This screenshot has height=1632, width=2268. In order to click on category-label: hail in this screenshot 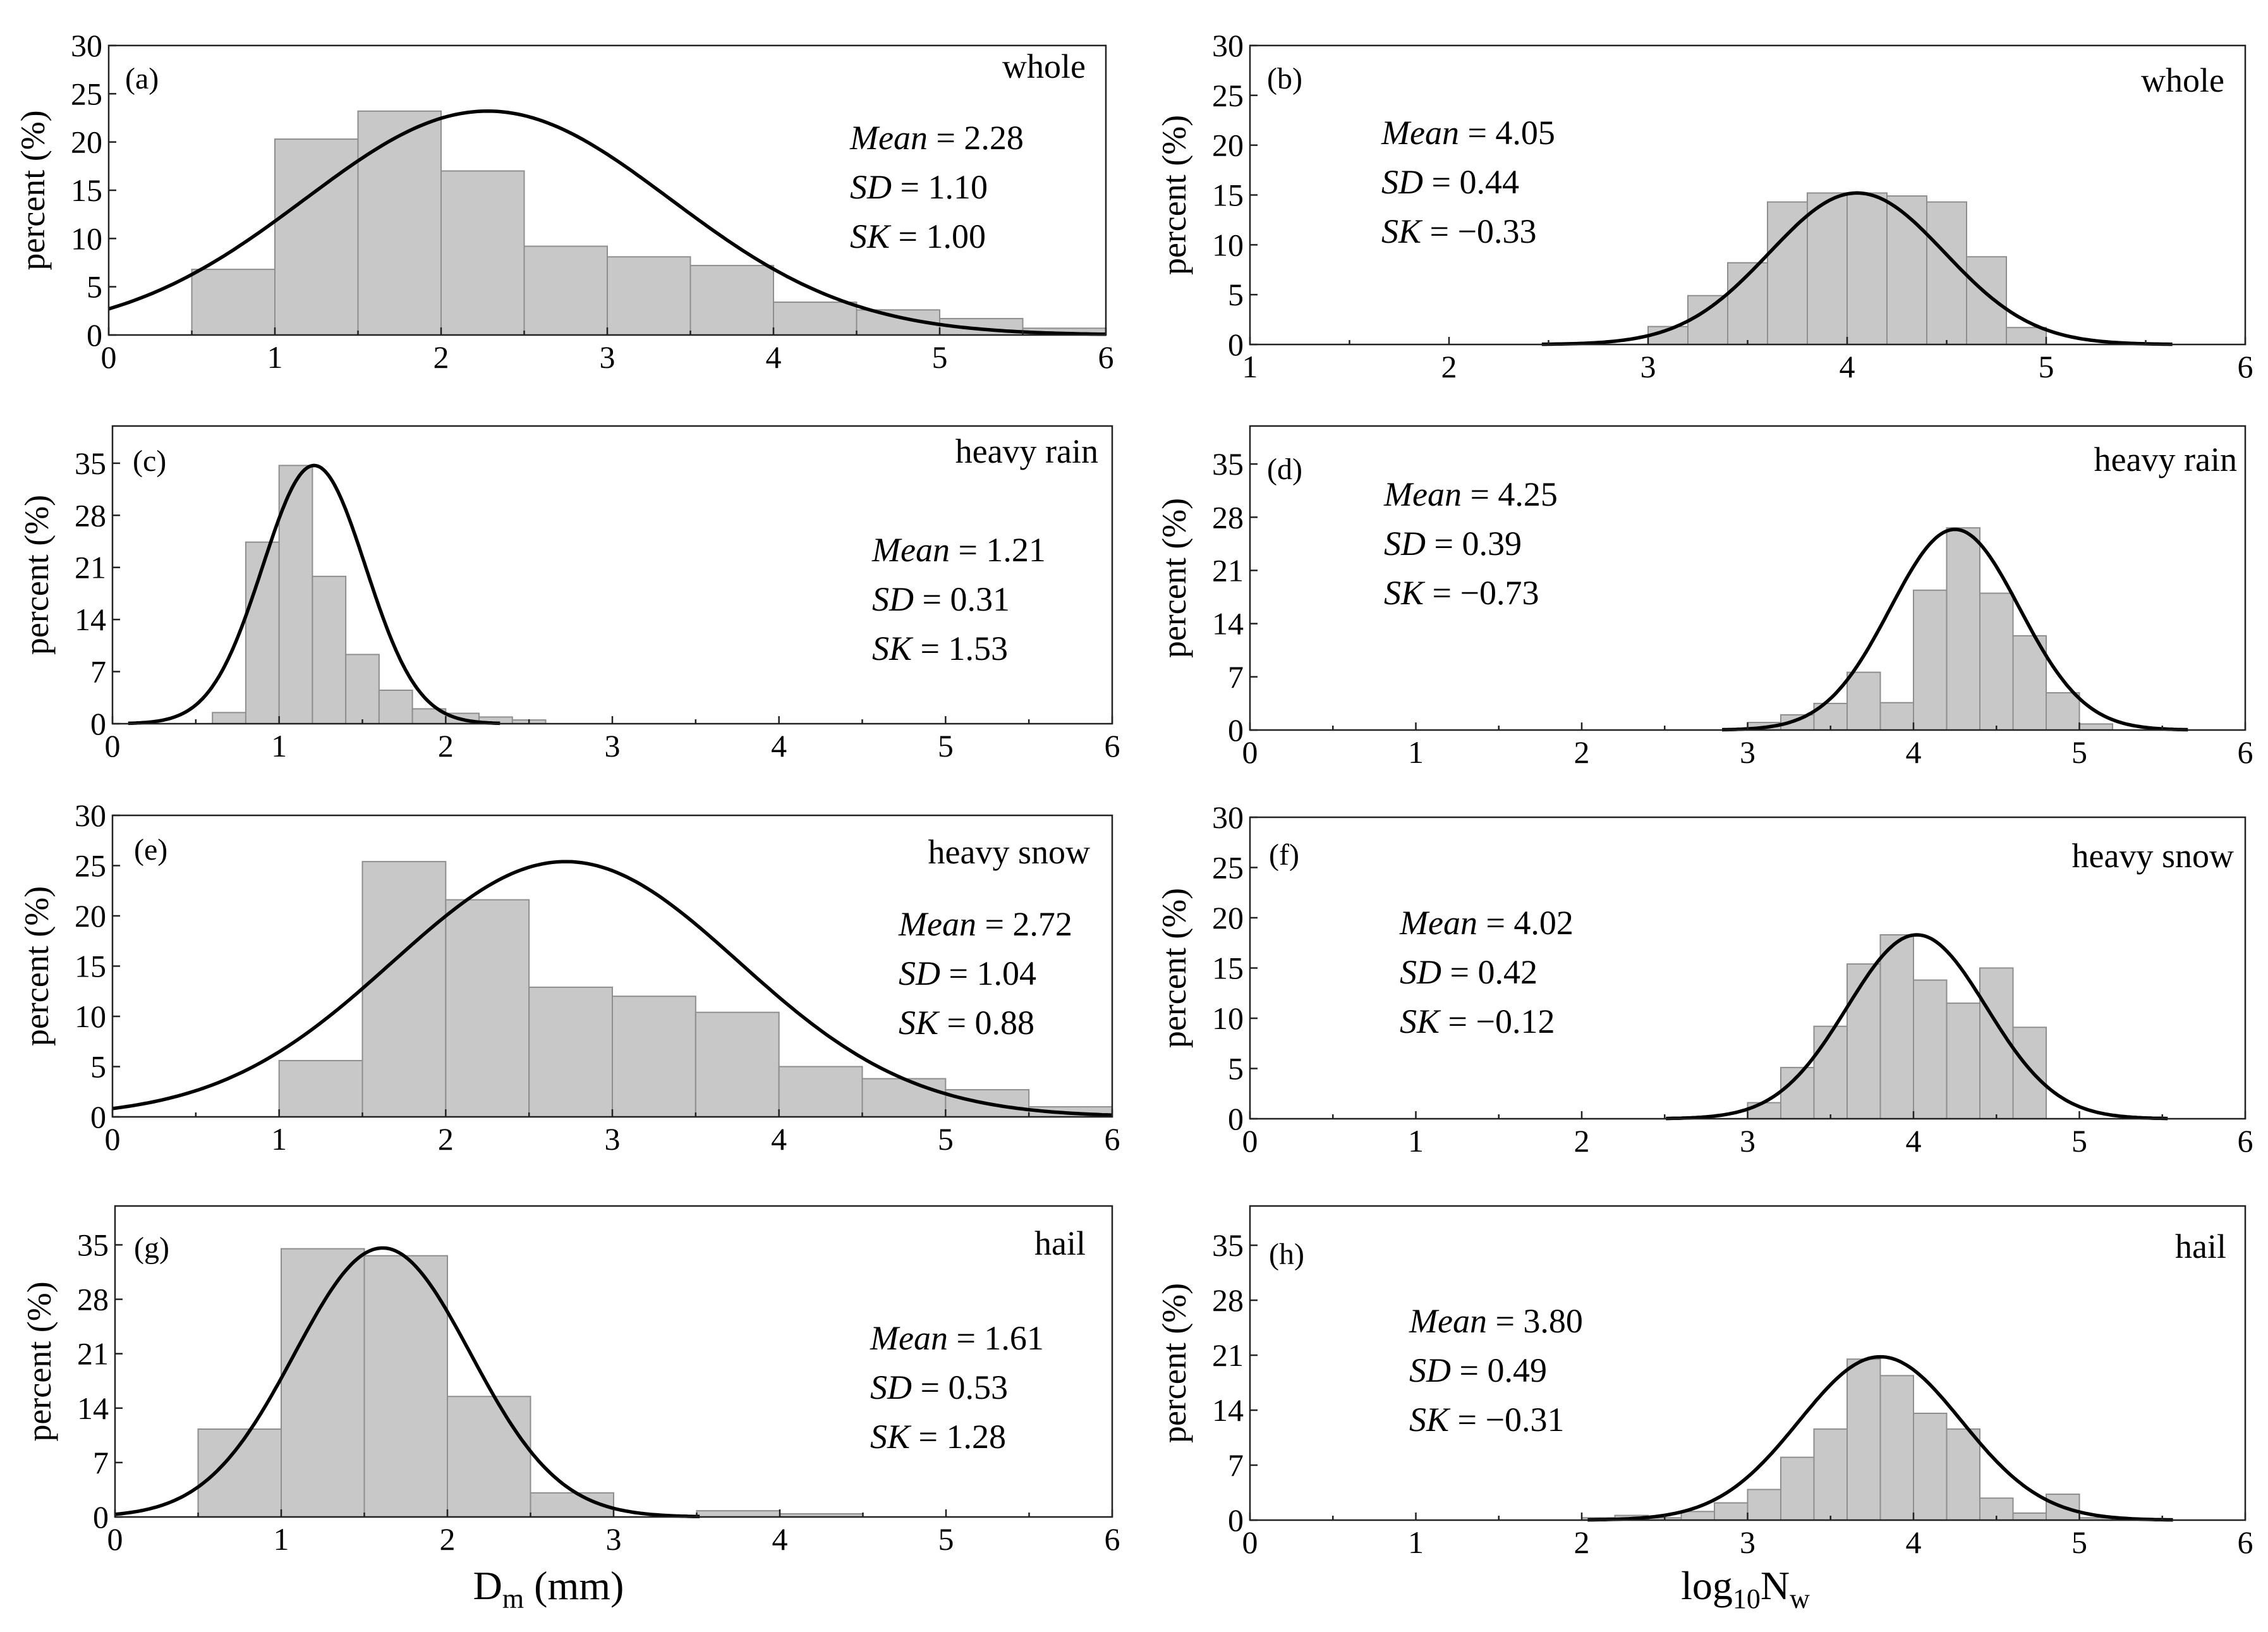, I will do `click(1060, 1243)`.